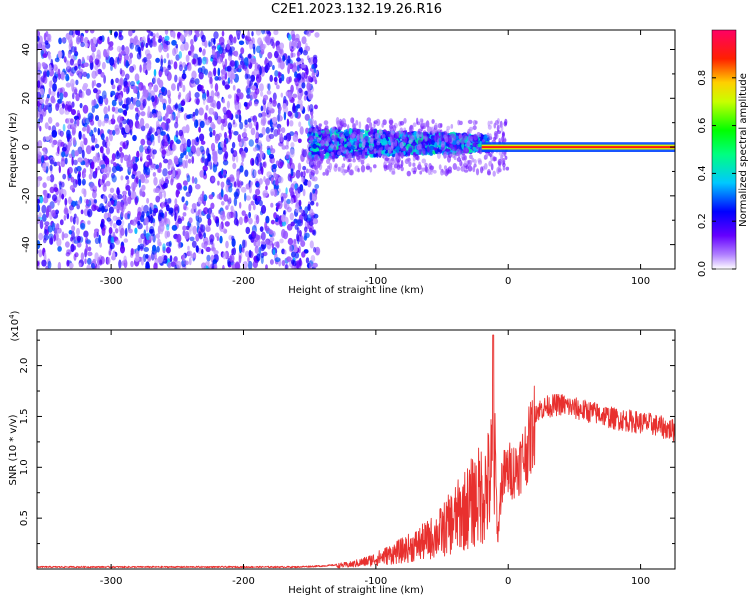 The image size is (750, 600). I want to click on bottom-y-axis-label: SNR (10 * v/v), so click(13, 449).